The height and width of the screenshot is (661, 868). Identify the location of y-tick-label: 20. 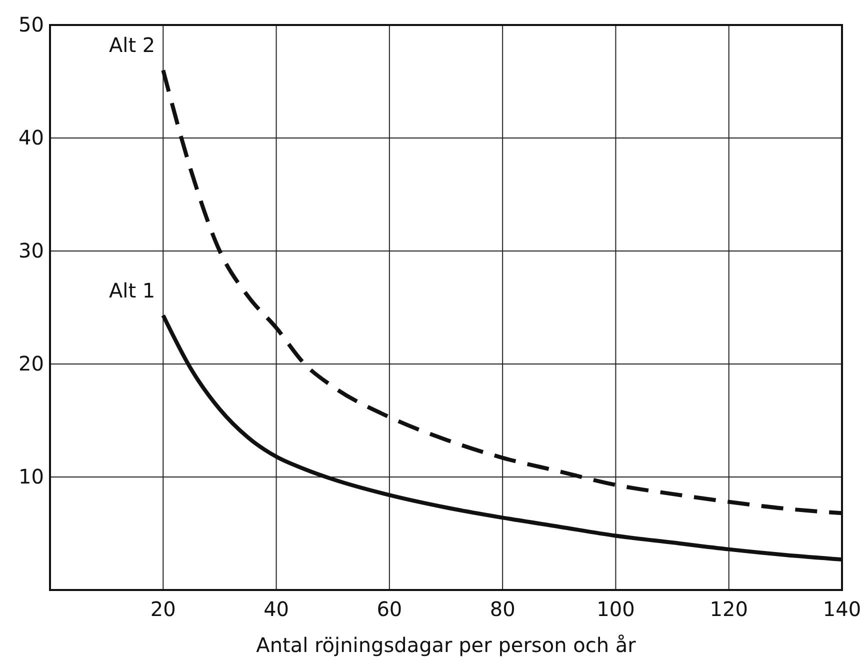
(31, 363).